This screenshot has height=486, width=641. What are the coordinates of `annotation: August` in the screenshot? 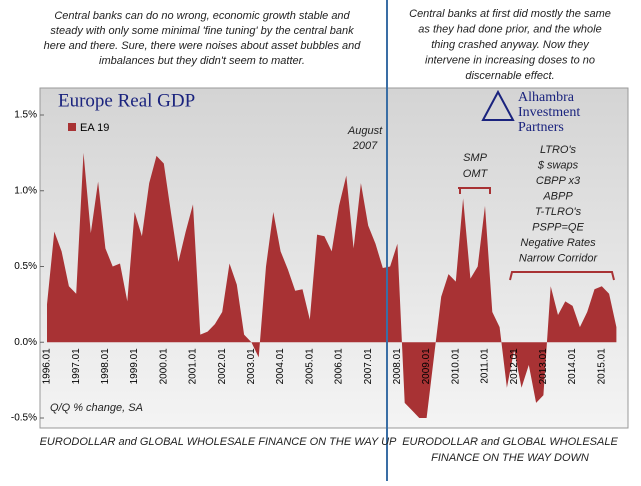 It's located at (365, 131).